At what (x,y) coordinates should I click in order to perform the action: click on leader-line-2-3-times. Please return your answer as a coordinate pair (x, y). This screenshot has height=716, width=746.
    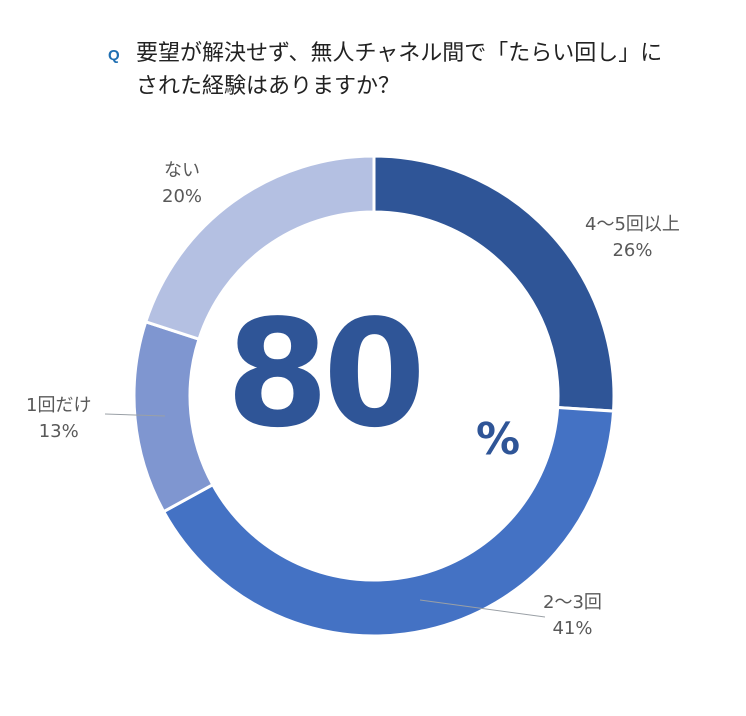
    Looking at the image, I should click on (482, 608).